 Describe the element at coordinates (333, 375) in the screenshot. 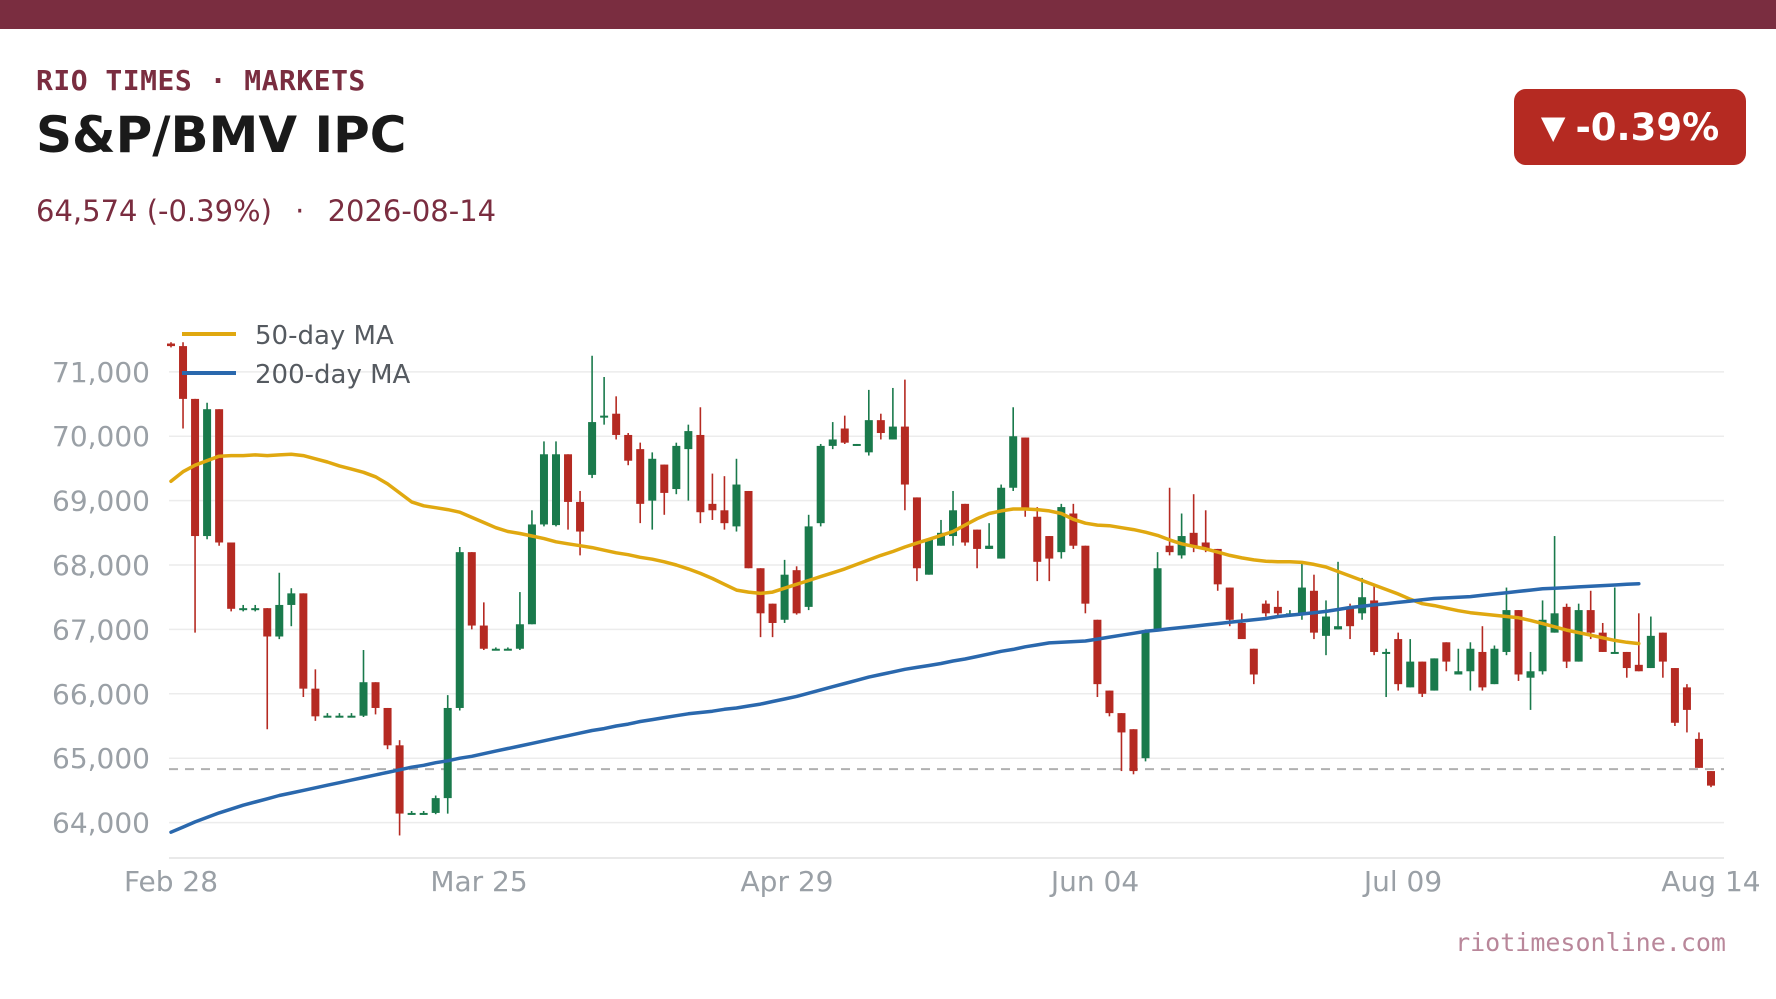

I see `legend-label: 200-day MA` at that location.